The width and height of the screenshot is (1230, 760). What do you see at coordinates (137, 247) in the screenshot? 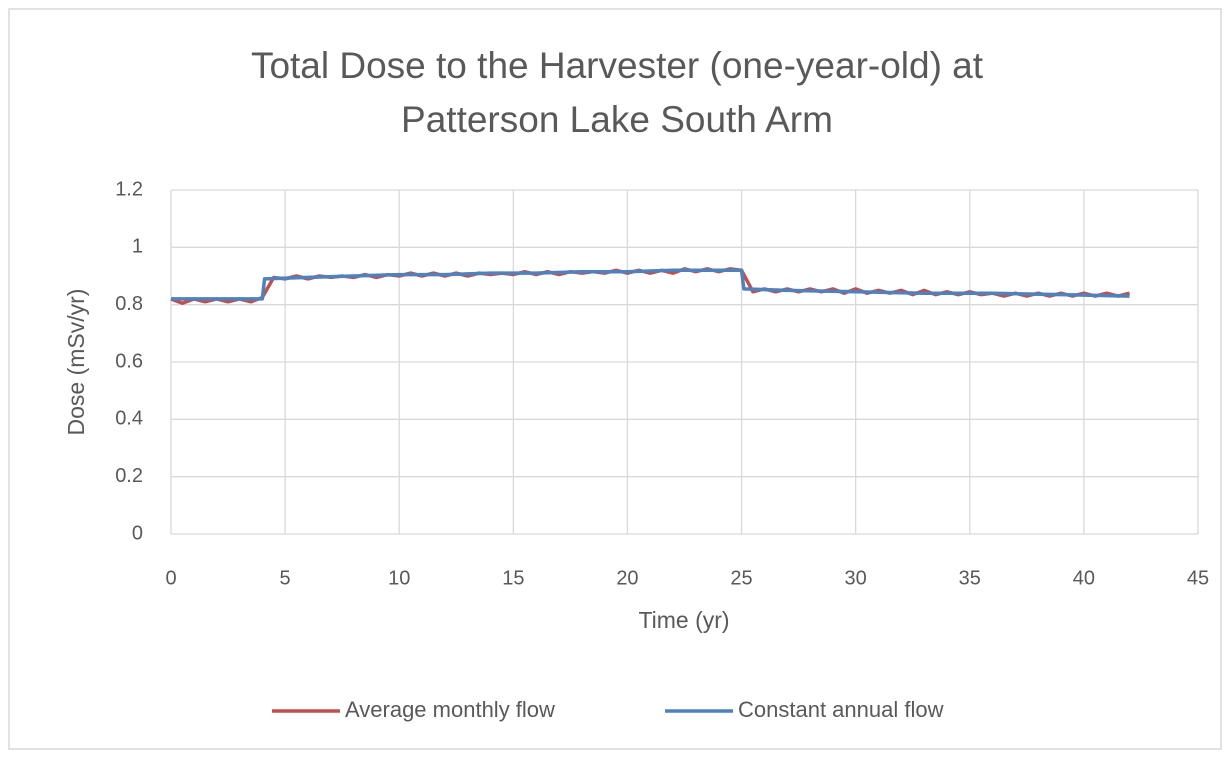
I see `y-tick-label: 1` at bounding box center [137, 247].